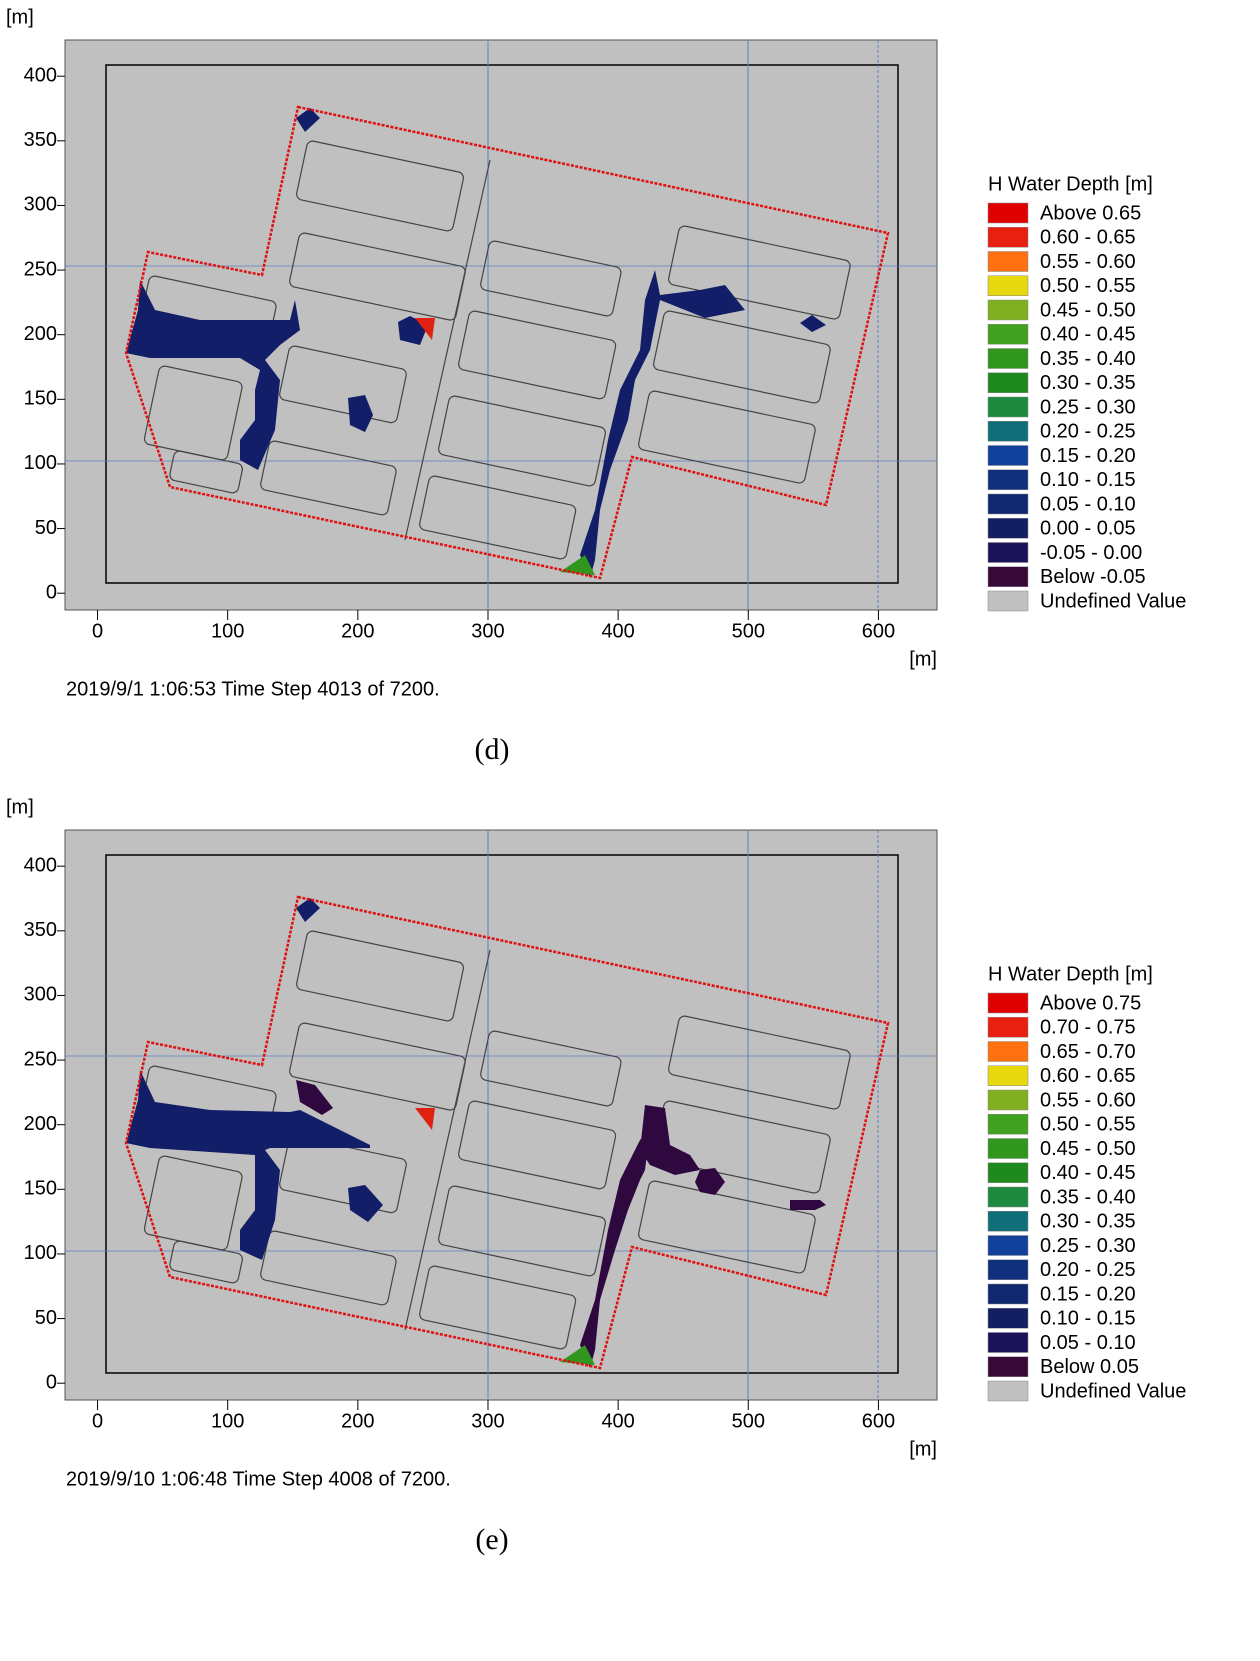 The width and height of the screenshot is (1260, 1661). Describe the element at coordinates (1088, 1052) in the screenshot. I see `legend-label: 0.65 - 0.70` at that location.